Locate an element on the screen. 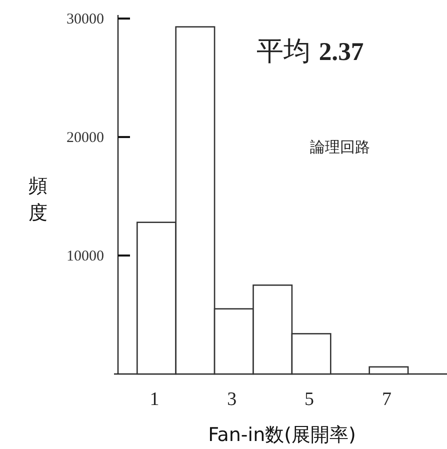 The width and height of the screenshot is (447, 449). x-tick-label: 7 is located at coordinates (387, 399).